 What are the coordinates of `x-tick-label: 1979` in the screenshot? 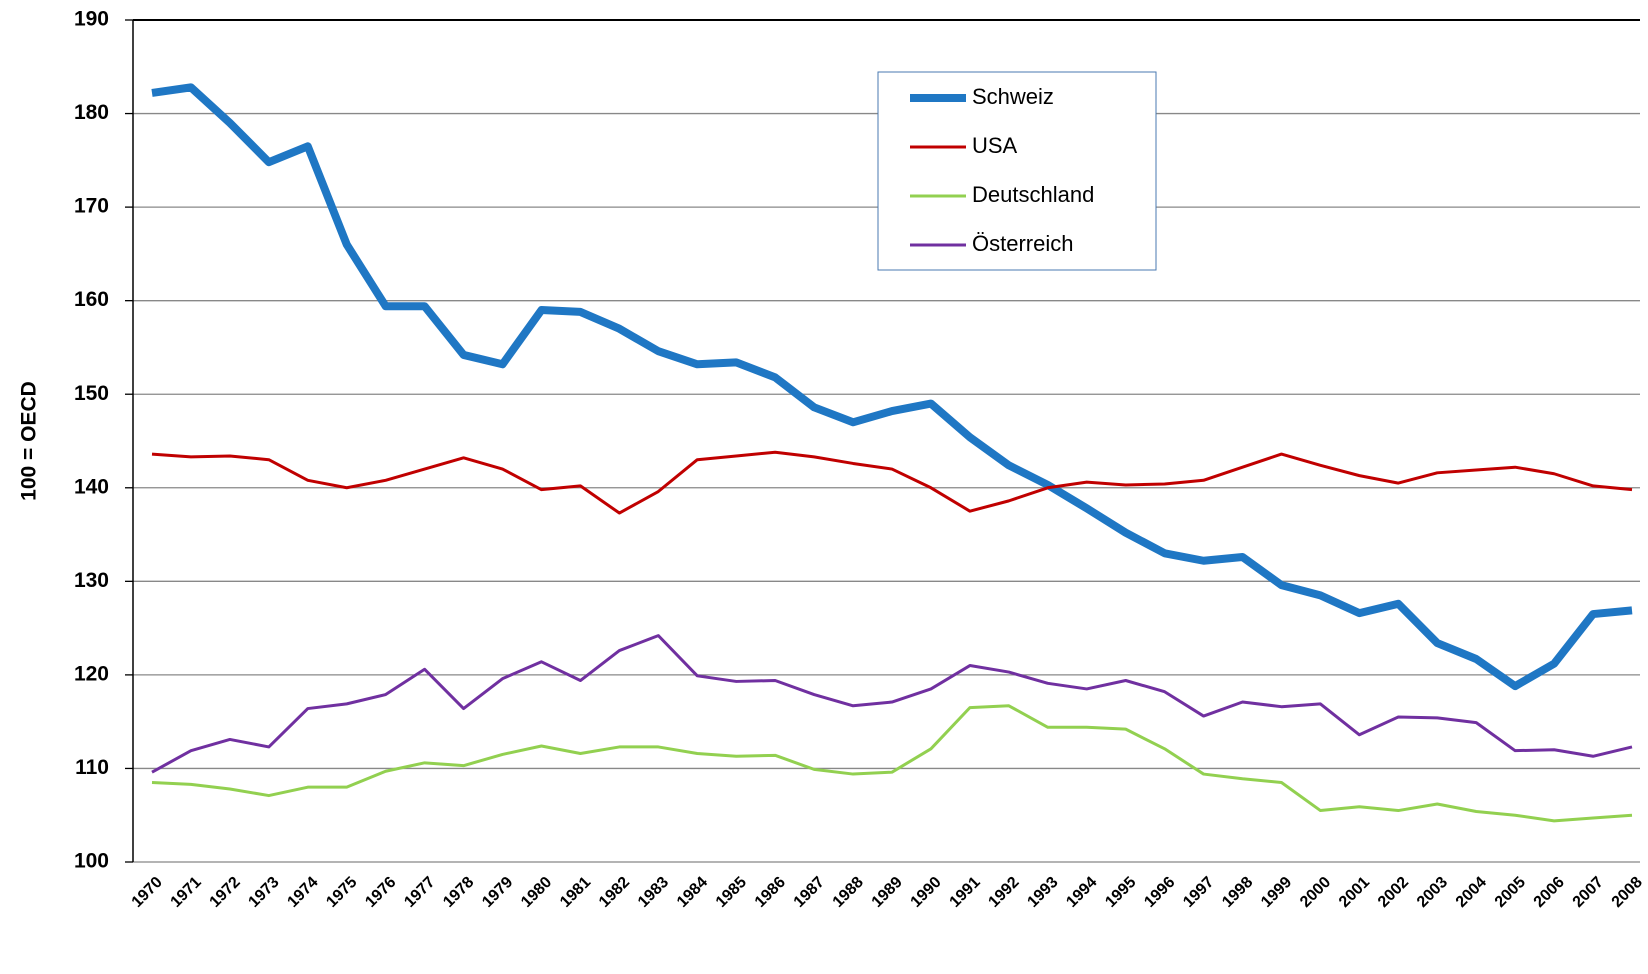 It's located at (497, 892).